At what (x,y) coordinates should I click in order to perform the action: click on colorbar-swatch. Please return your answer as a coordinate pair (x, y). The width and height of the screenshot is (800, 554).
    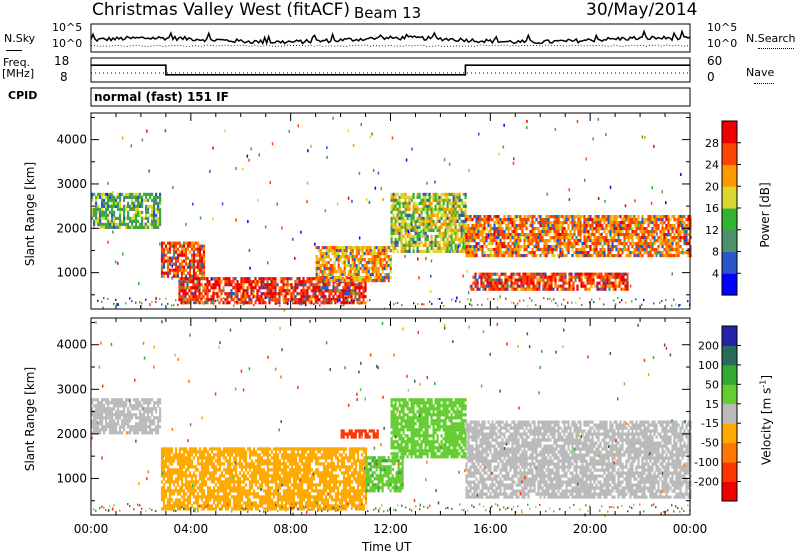
    Looking at the image, I should click on (729, 132).